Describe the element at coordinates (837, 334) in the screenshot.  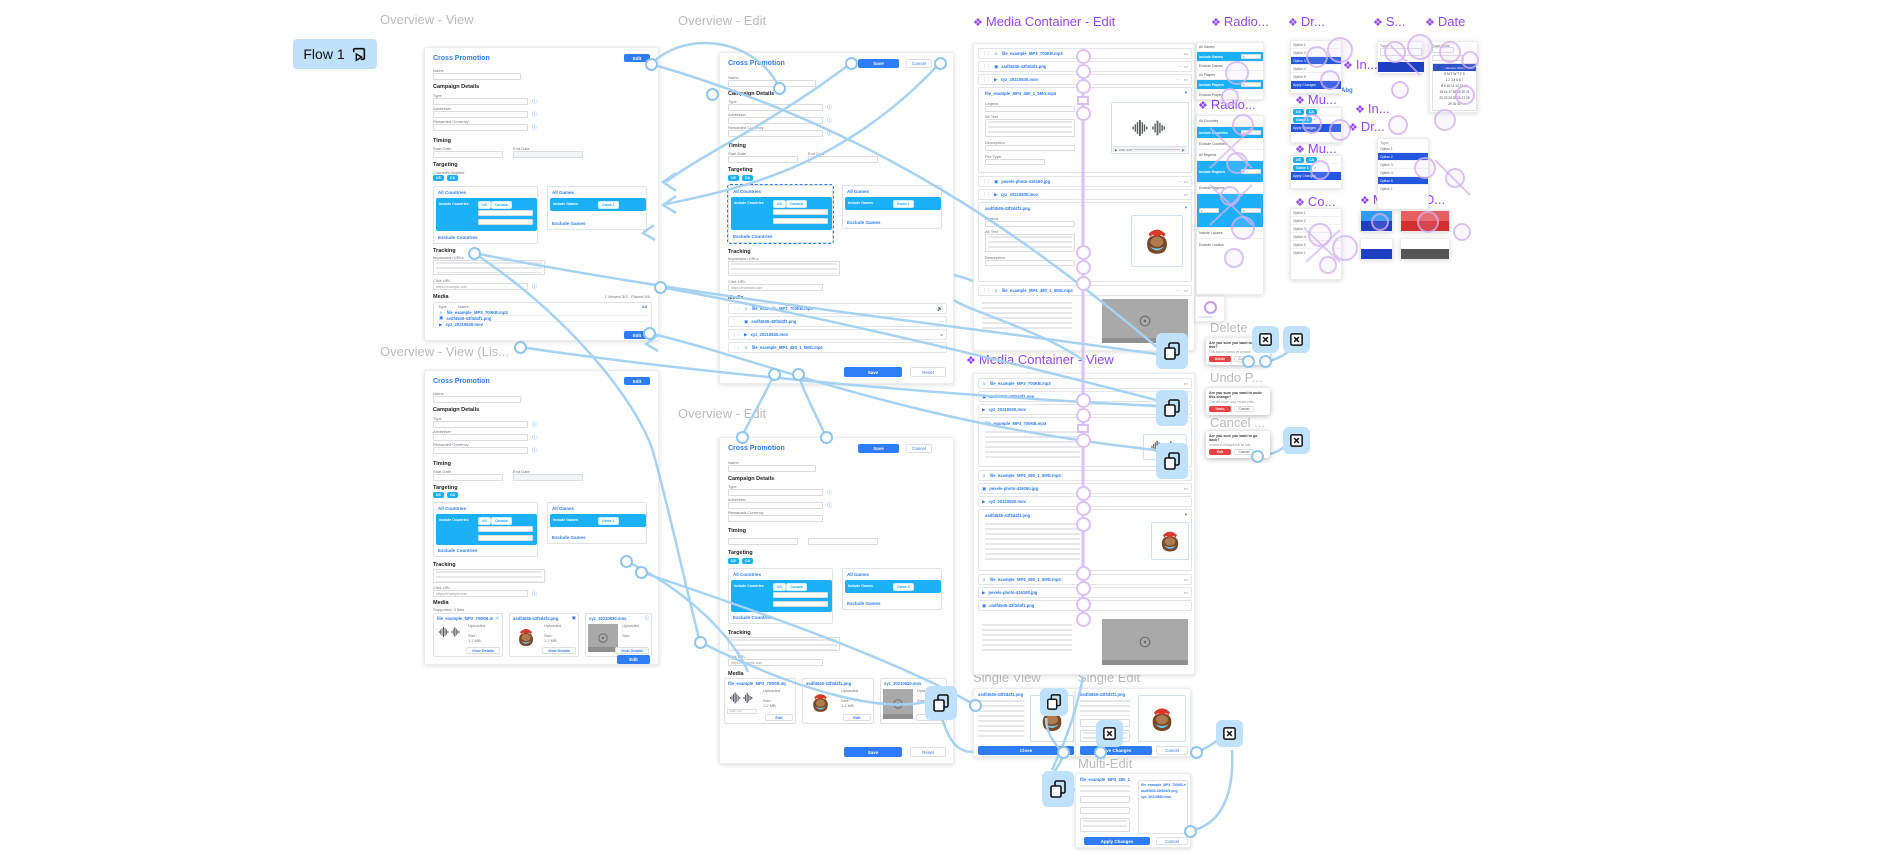
I see `media-row: ⋮⋮ ▶ xyz_20210630.mov ▸` at that location.